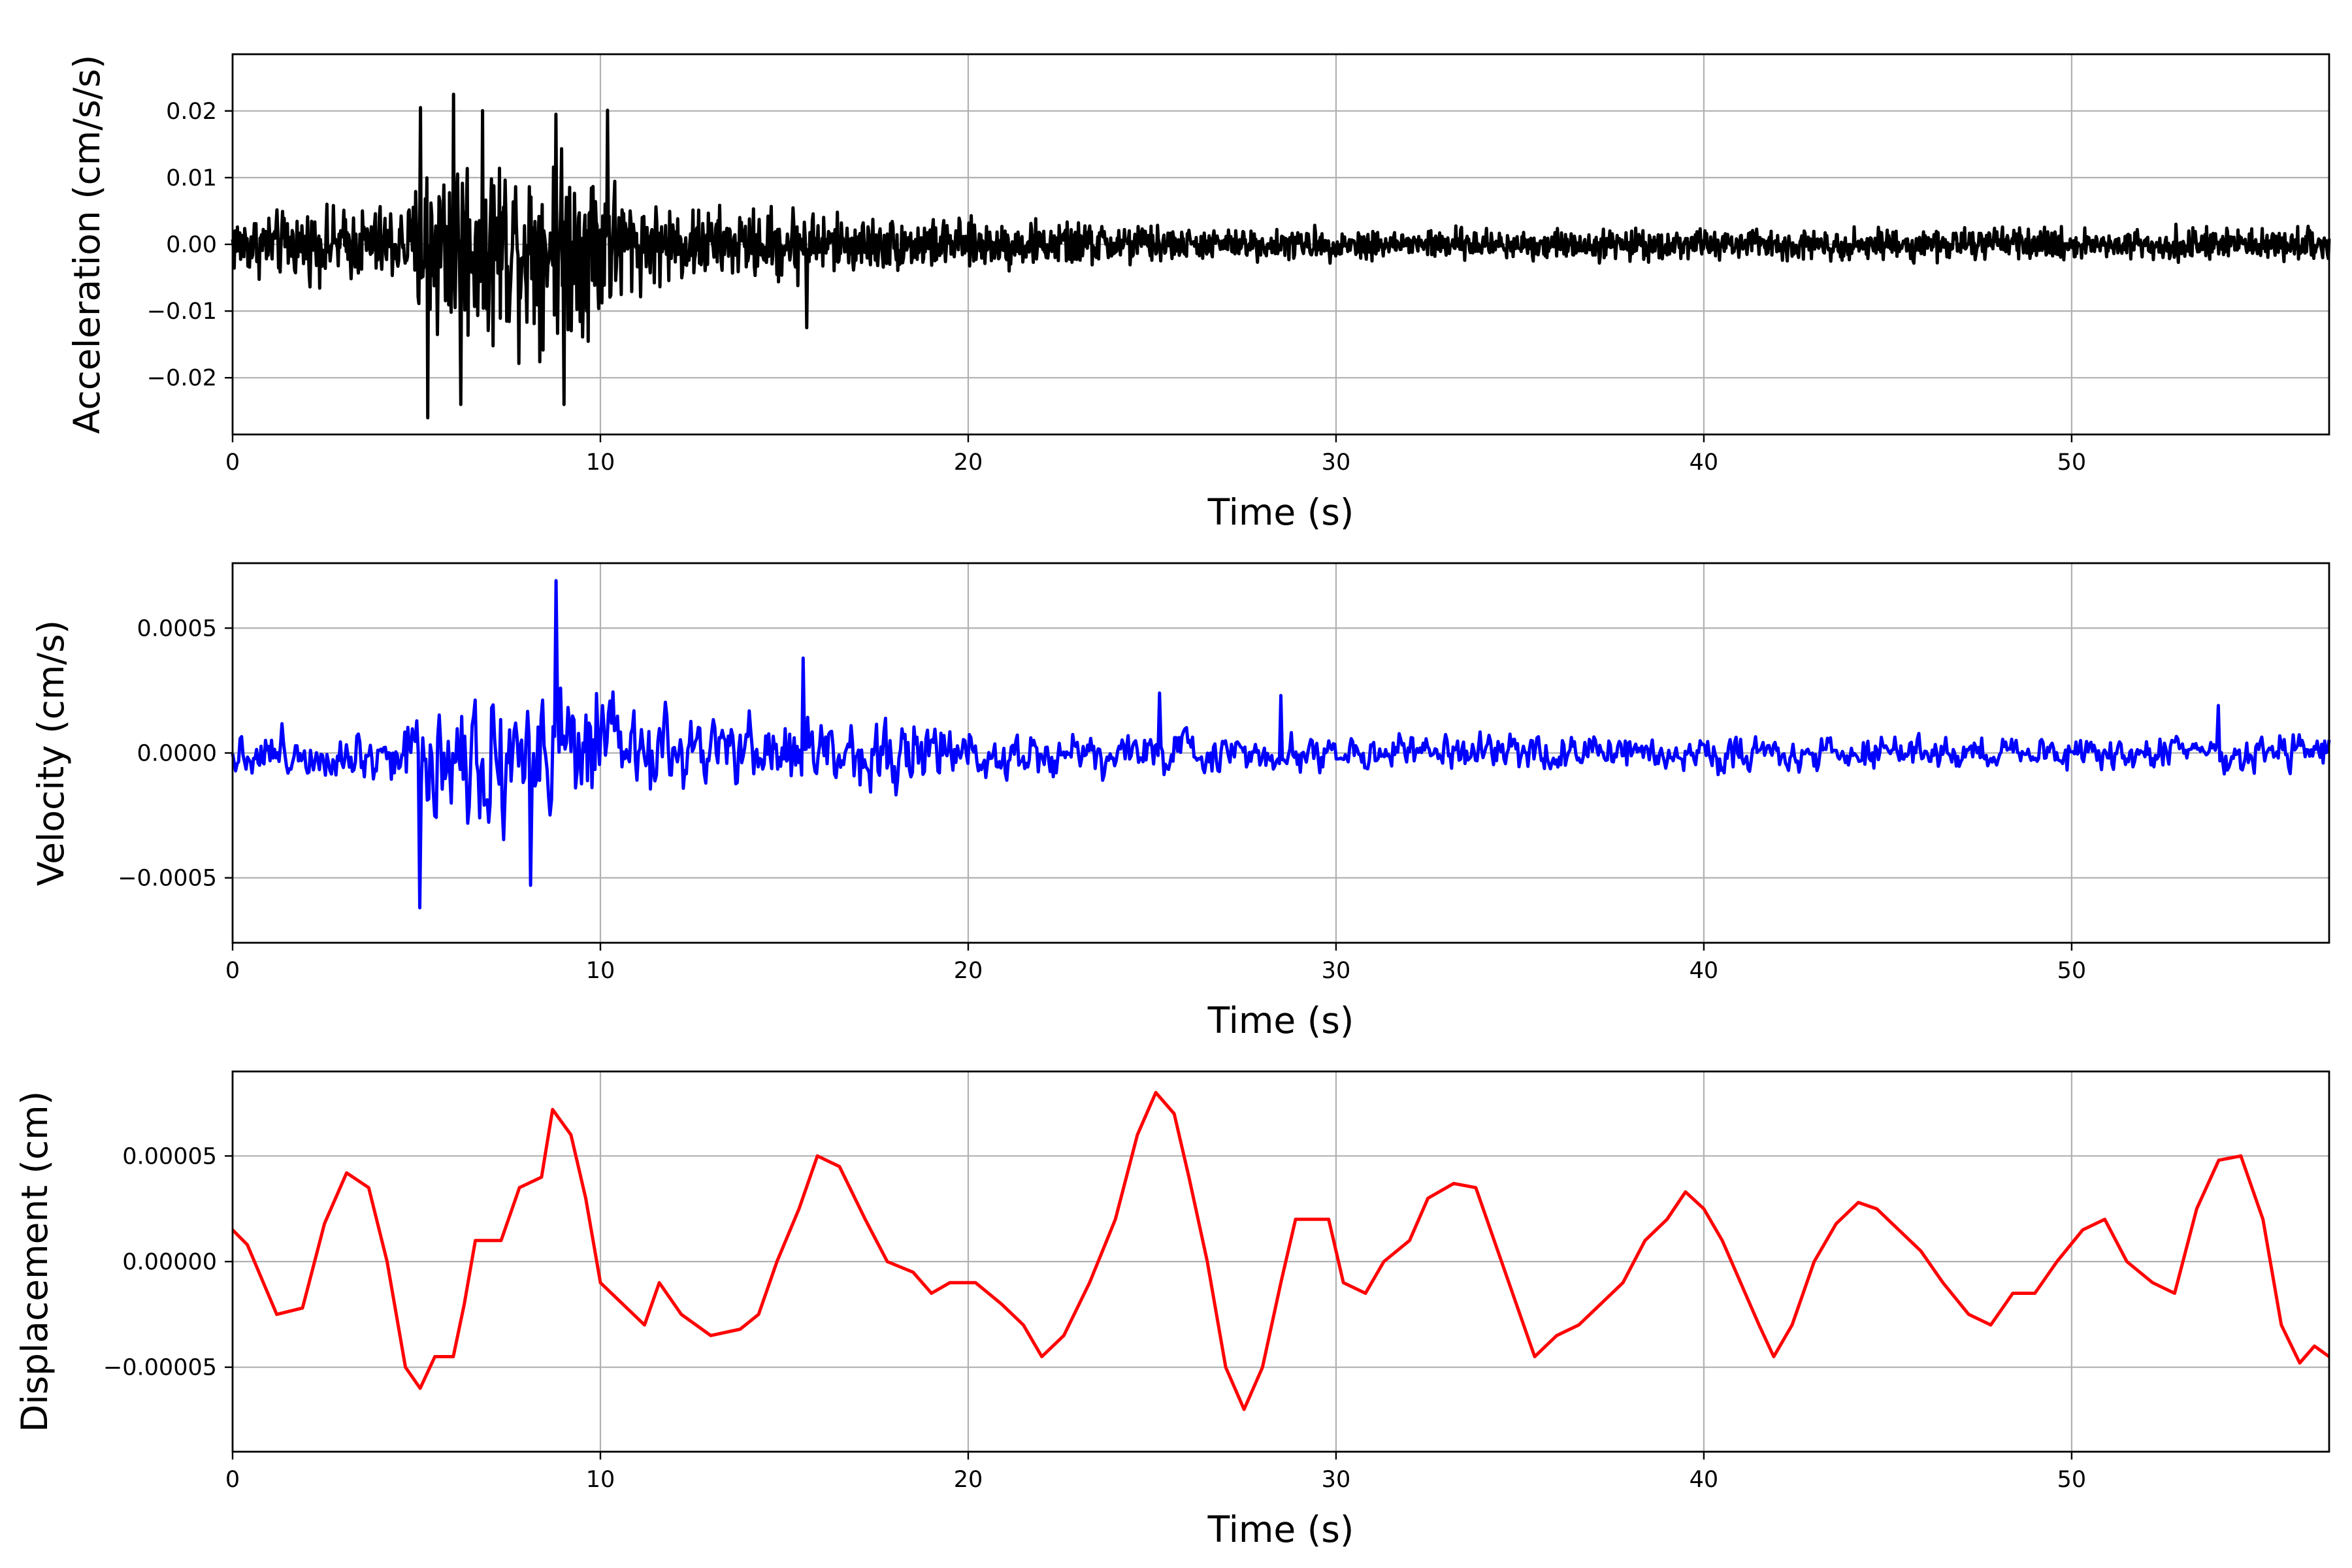  I want to click on y-tick-label: 0.00, so click(191, 245).